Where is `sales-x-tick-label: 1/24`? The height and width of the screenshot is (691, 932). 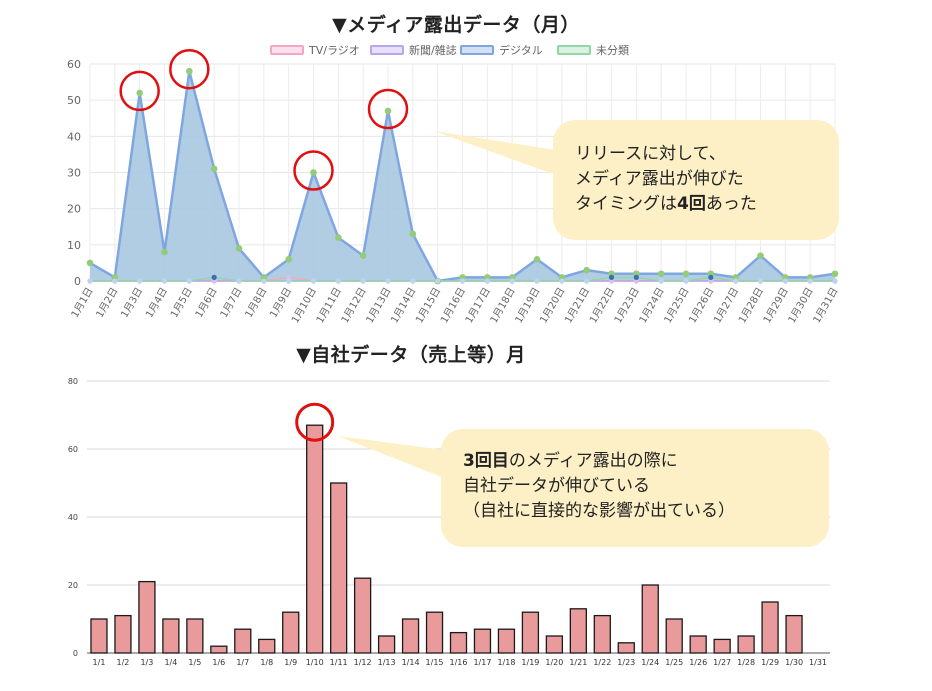 sales-x-tick-label: 1/24 is located at coordinates (650, 662).